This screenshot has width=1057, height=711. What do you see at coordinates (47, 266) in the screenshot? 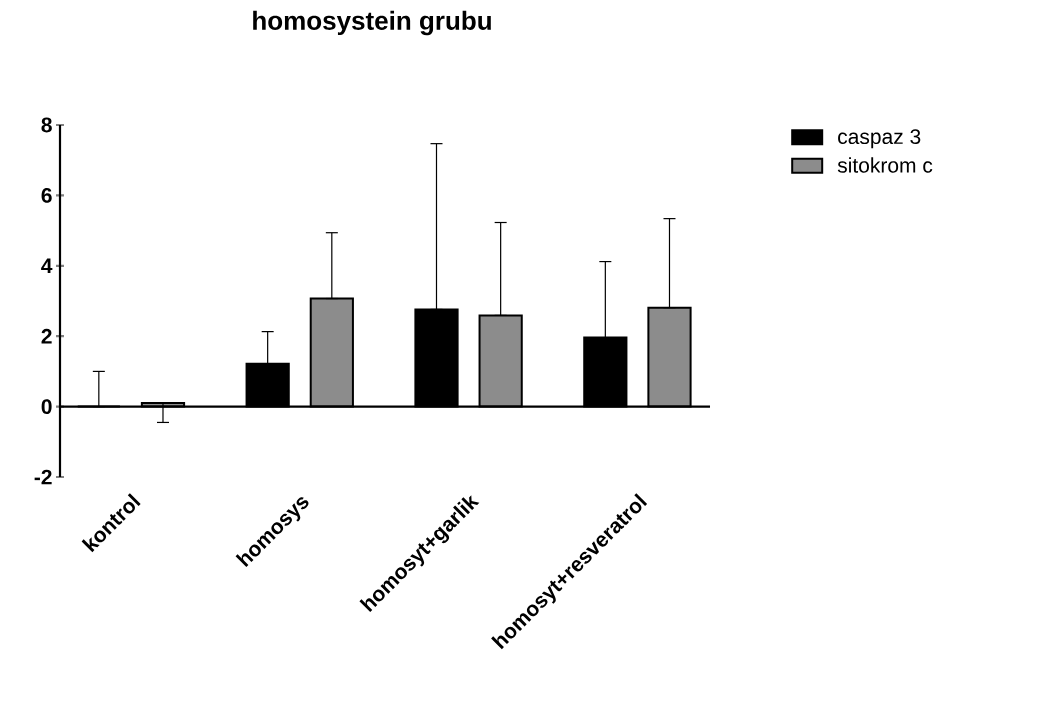
I see `y-tick-label: 4` at bounding box center [47, 266].